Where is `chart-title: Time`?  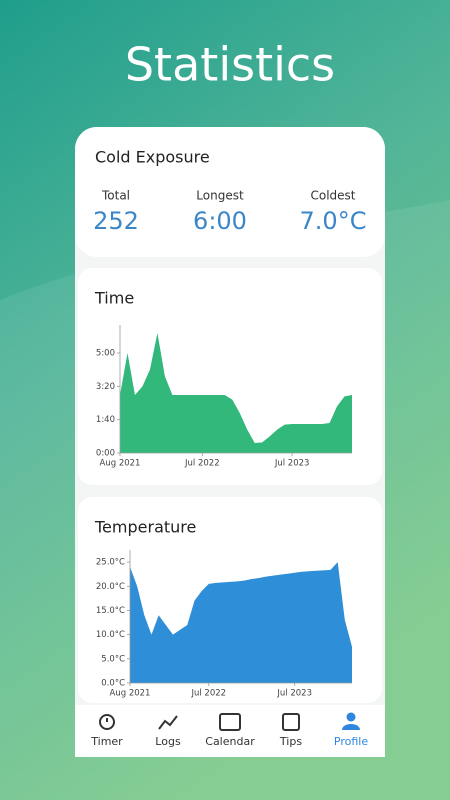
chart-title: Time is located at coordinates (114, 298).